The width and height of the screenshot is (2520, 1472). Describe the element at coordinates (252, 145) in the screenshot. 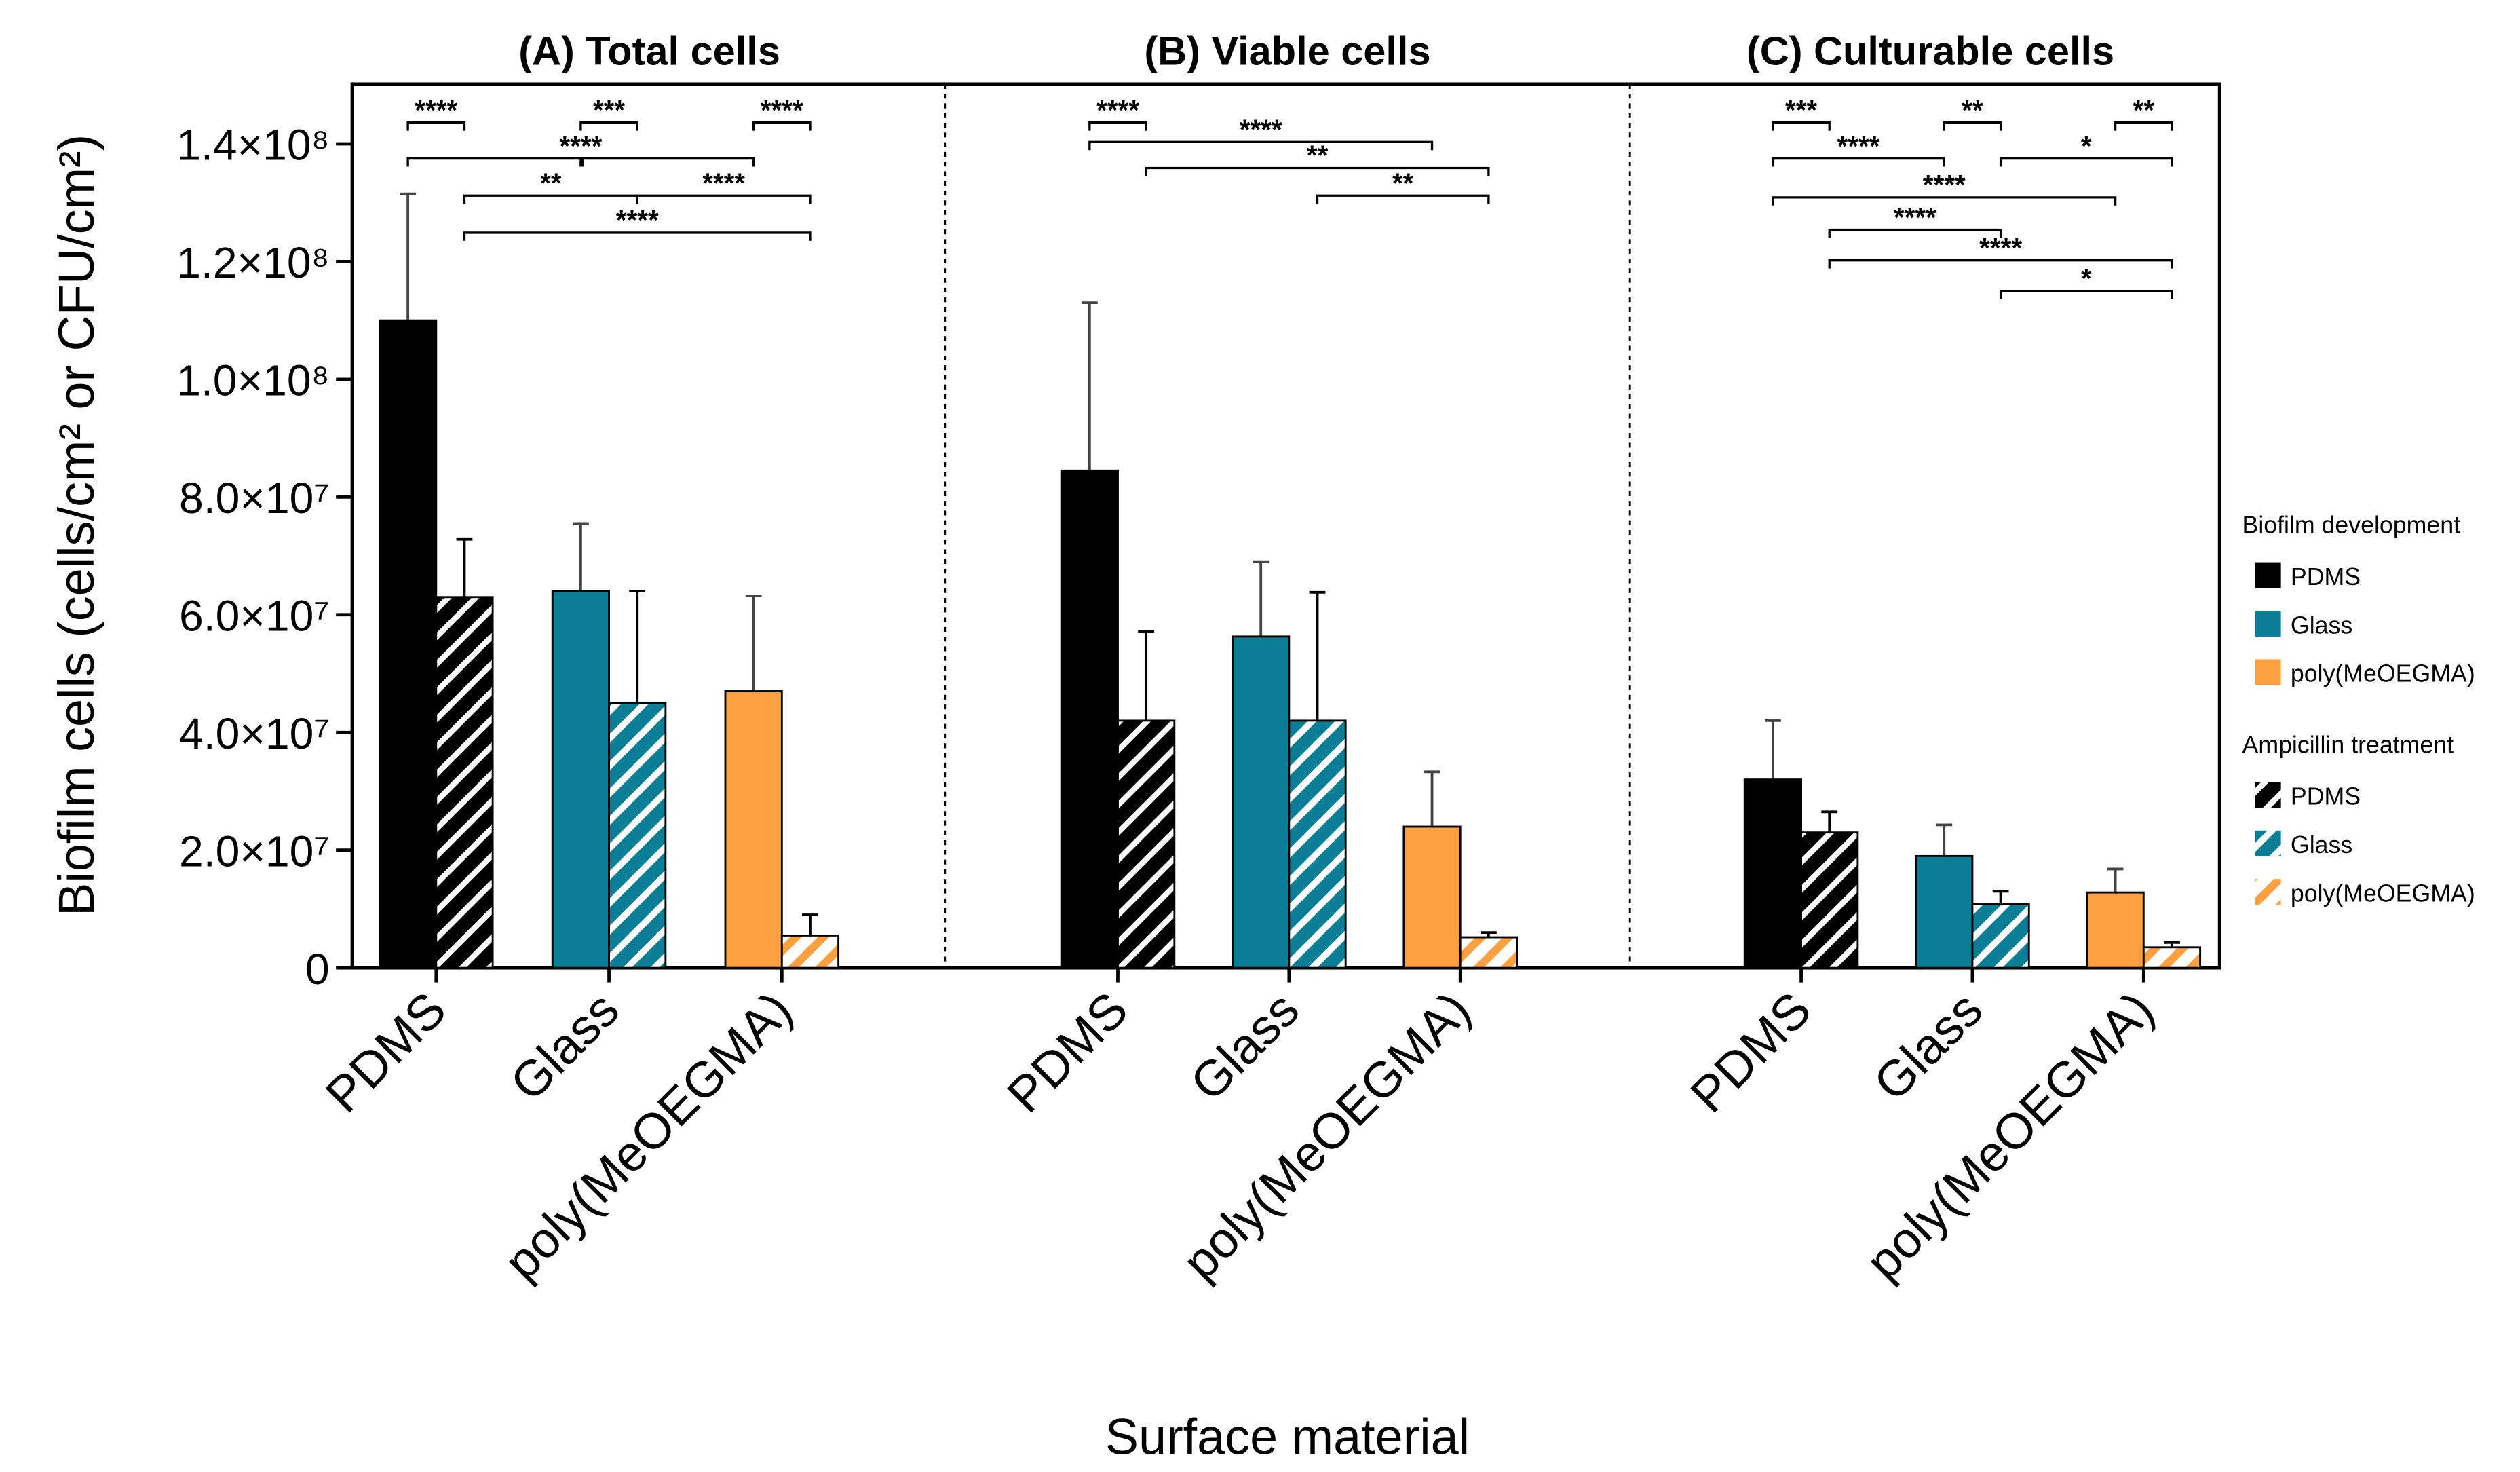

I see `y-tick-label: 1.4×10⁸` at that location.